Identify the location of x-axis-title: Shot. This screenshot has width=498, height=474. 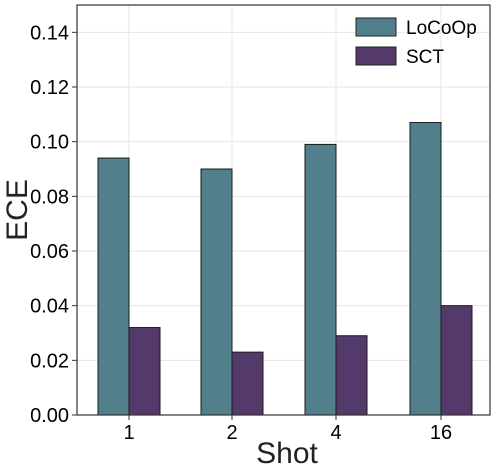
(287, 453).